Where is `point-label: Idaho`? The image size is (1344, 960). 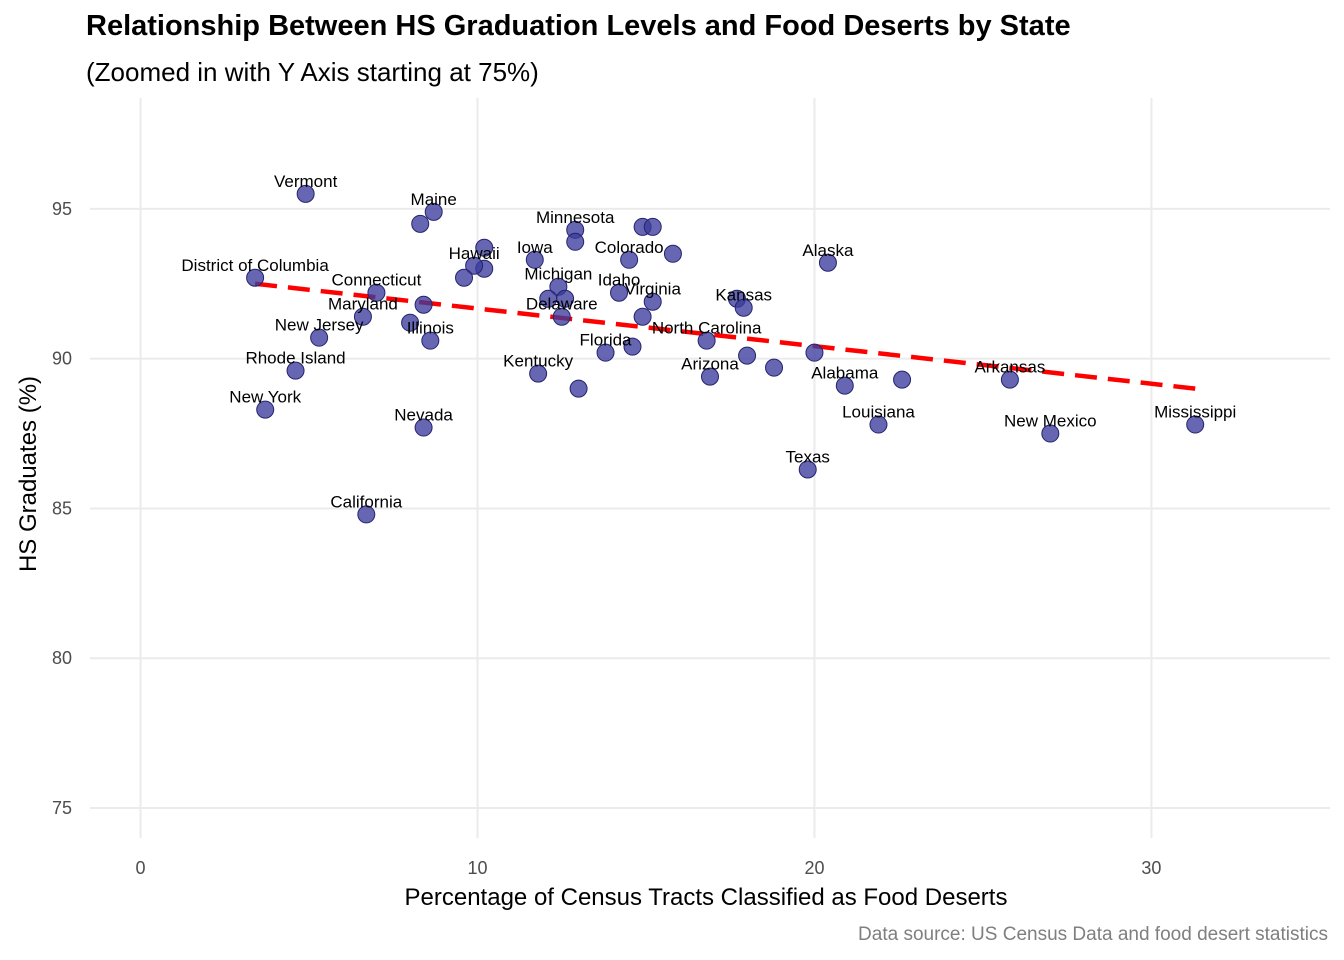 point-label: Idaho is located at coordinates (619, 280).